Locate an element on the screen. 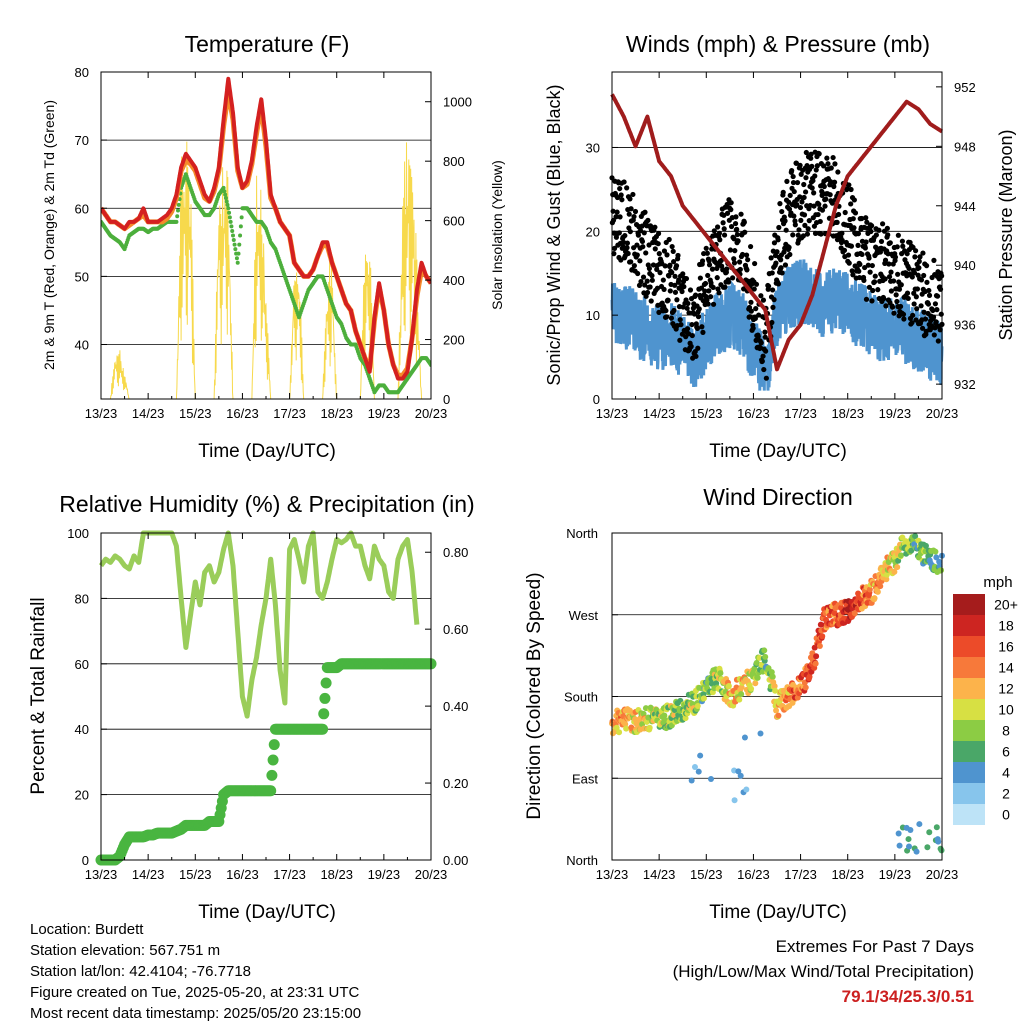  y2-tick-label: 0.60 is located at coordinates (455, 629).